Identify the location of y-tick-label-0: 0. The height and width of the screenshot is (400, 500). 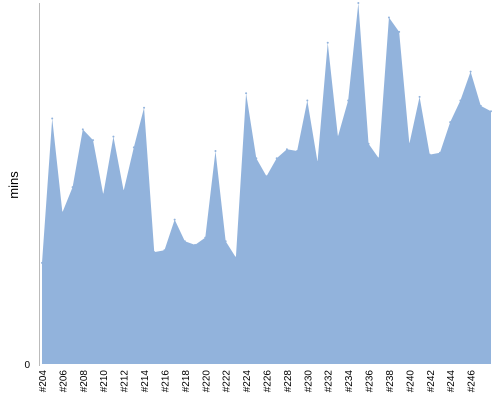
(27, 365).